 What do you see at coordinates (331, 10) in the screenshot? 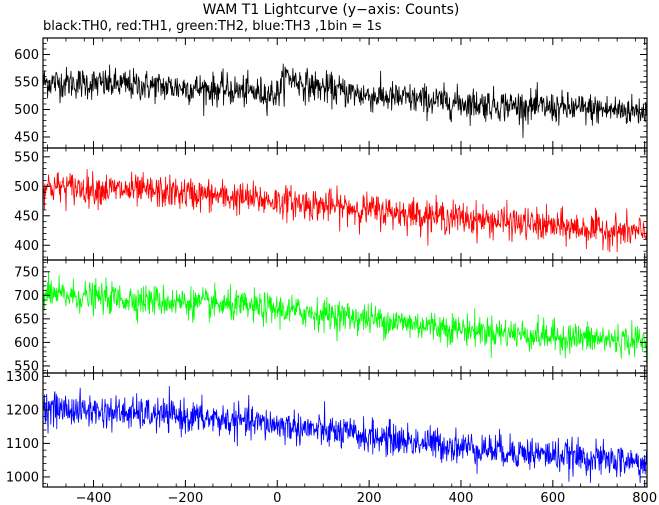
I see `chart-title: WAM T1 Lightcurve (y−axis: Counts)` at bounding box center [331, 10].